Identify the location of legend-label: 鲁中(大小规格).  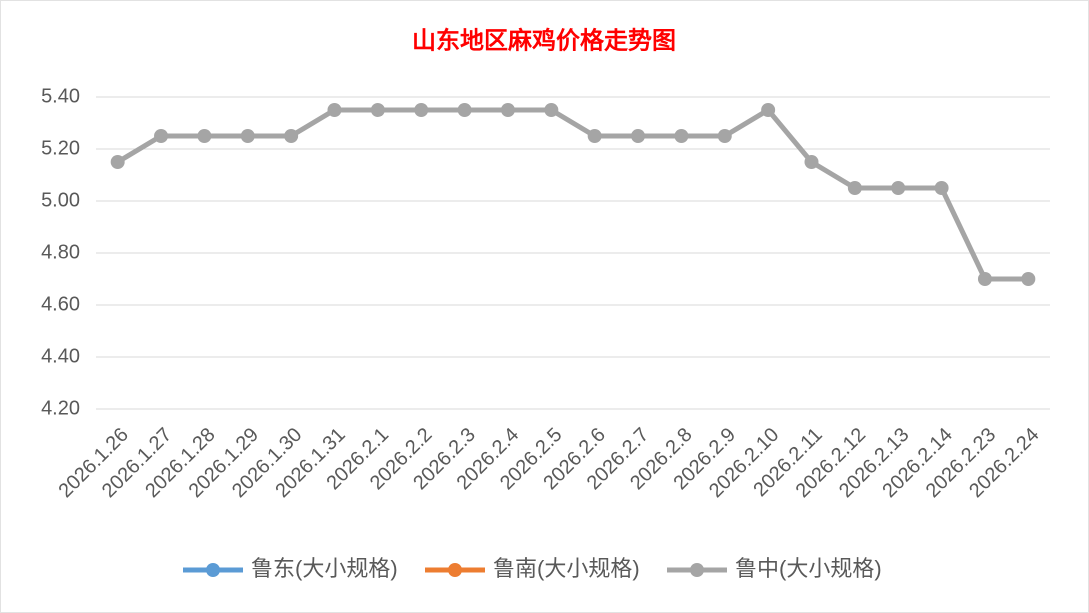
(808, 568).